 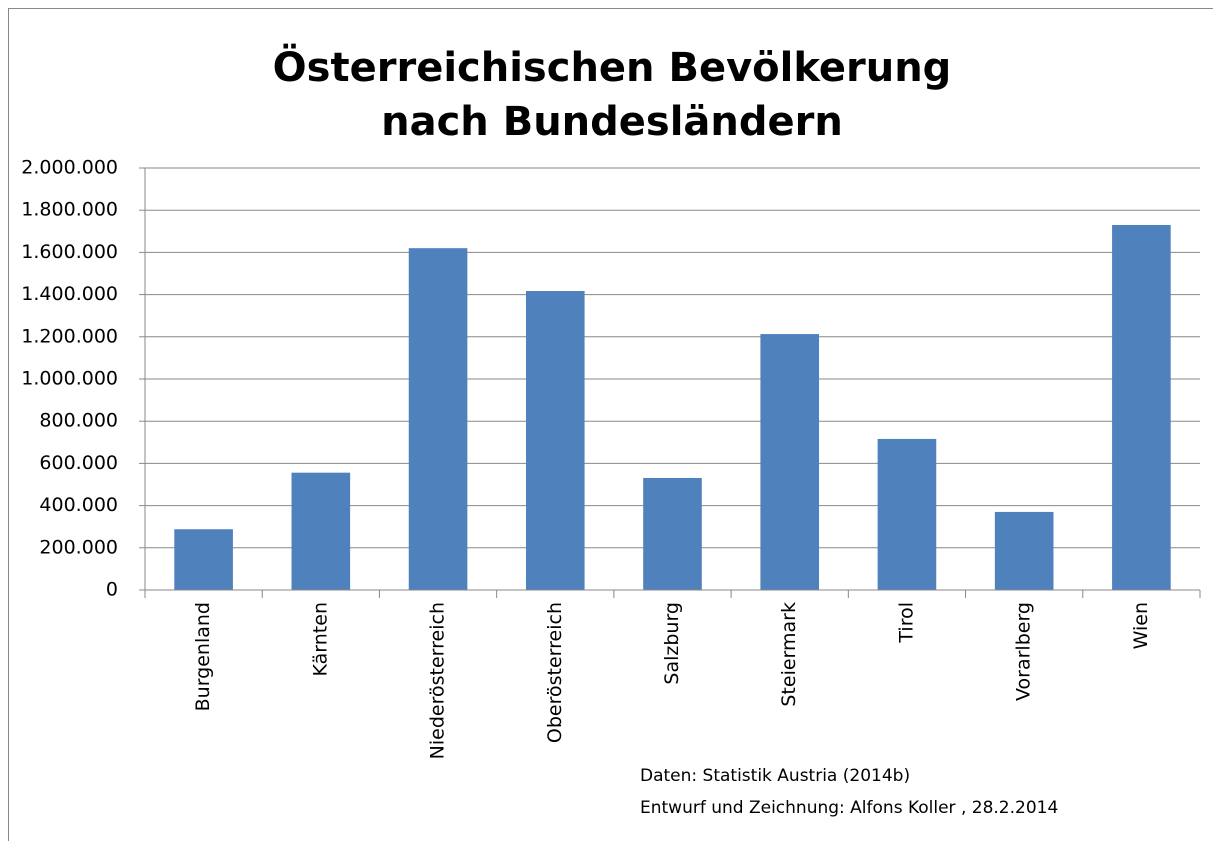 I want to click on x-tick-label: Vorarlberg, so click(x=1024, y=651).